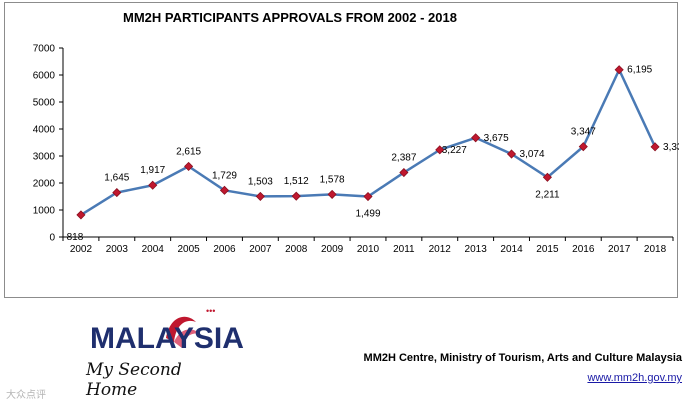  Describe the element at coordinates (183, 332) in the screenshot. I see `logo-swoosh-icon` at that location.